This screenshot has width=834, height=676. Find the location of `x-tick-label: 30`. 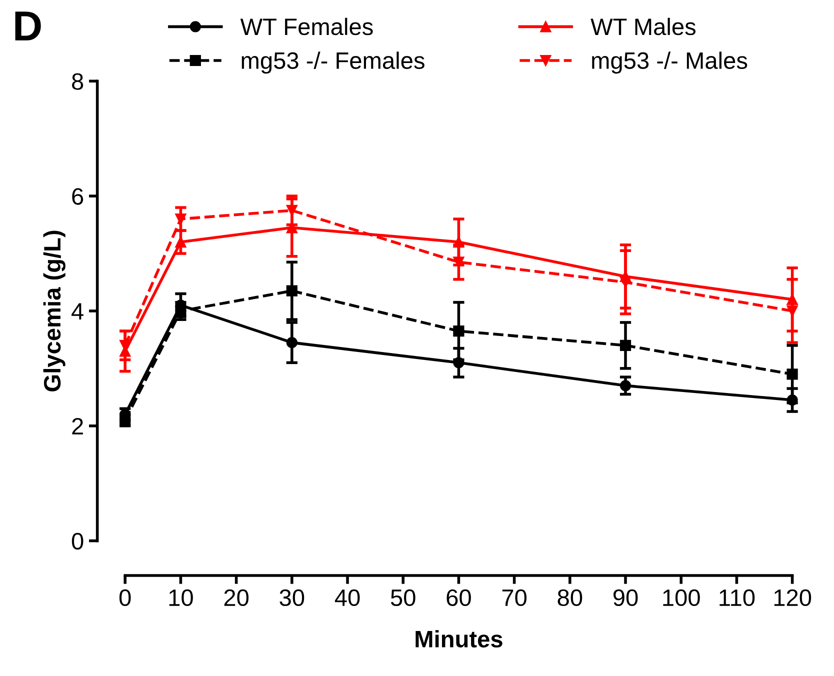

x-tick-label: 30 is located at coordinates (292, 597).